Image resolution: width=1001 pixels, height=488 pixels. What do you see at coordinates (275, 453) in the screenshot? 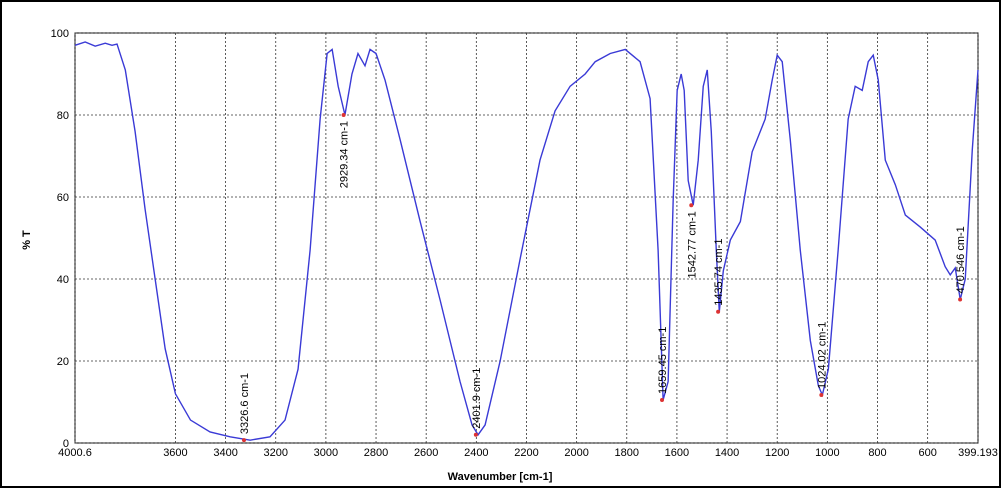
I see `x-tick-label: 3200` at bounding box center [275, 453].